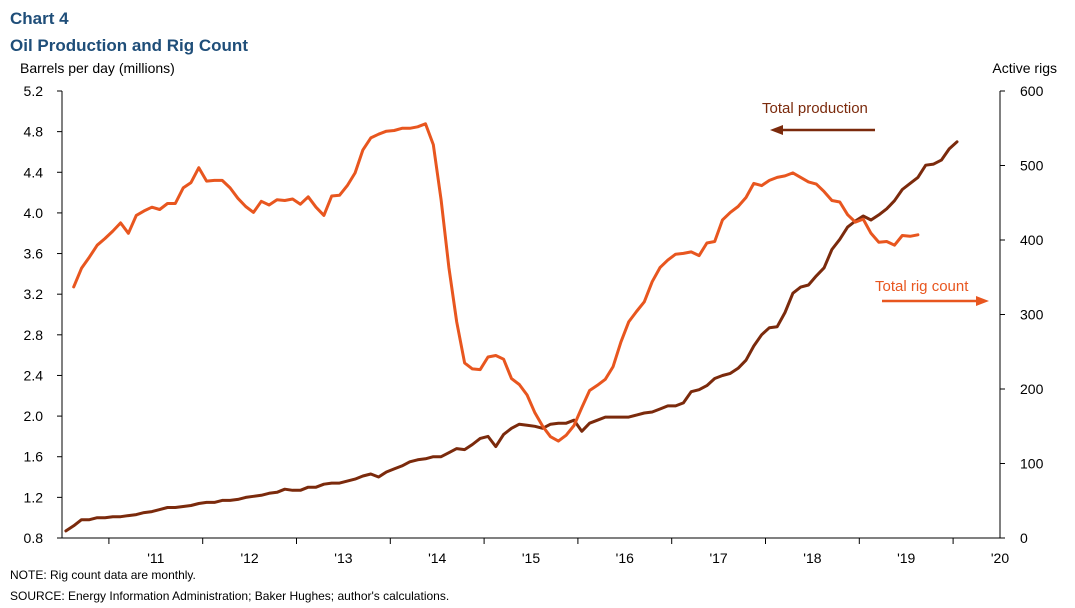  Describe the element at coordinates (129, 45) in the screenshot. I see `chart-title: Oil Production and Rig Count` at that location.